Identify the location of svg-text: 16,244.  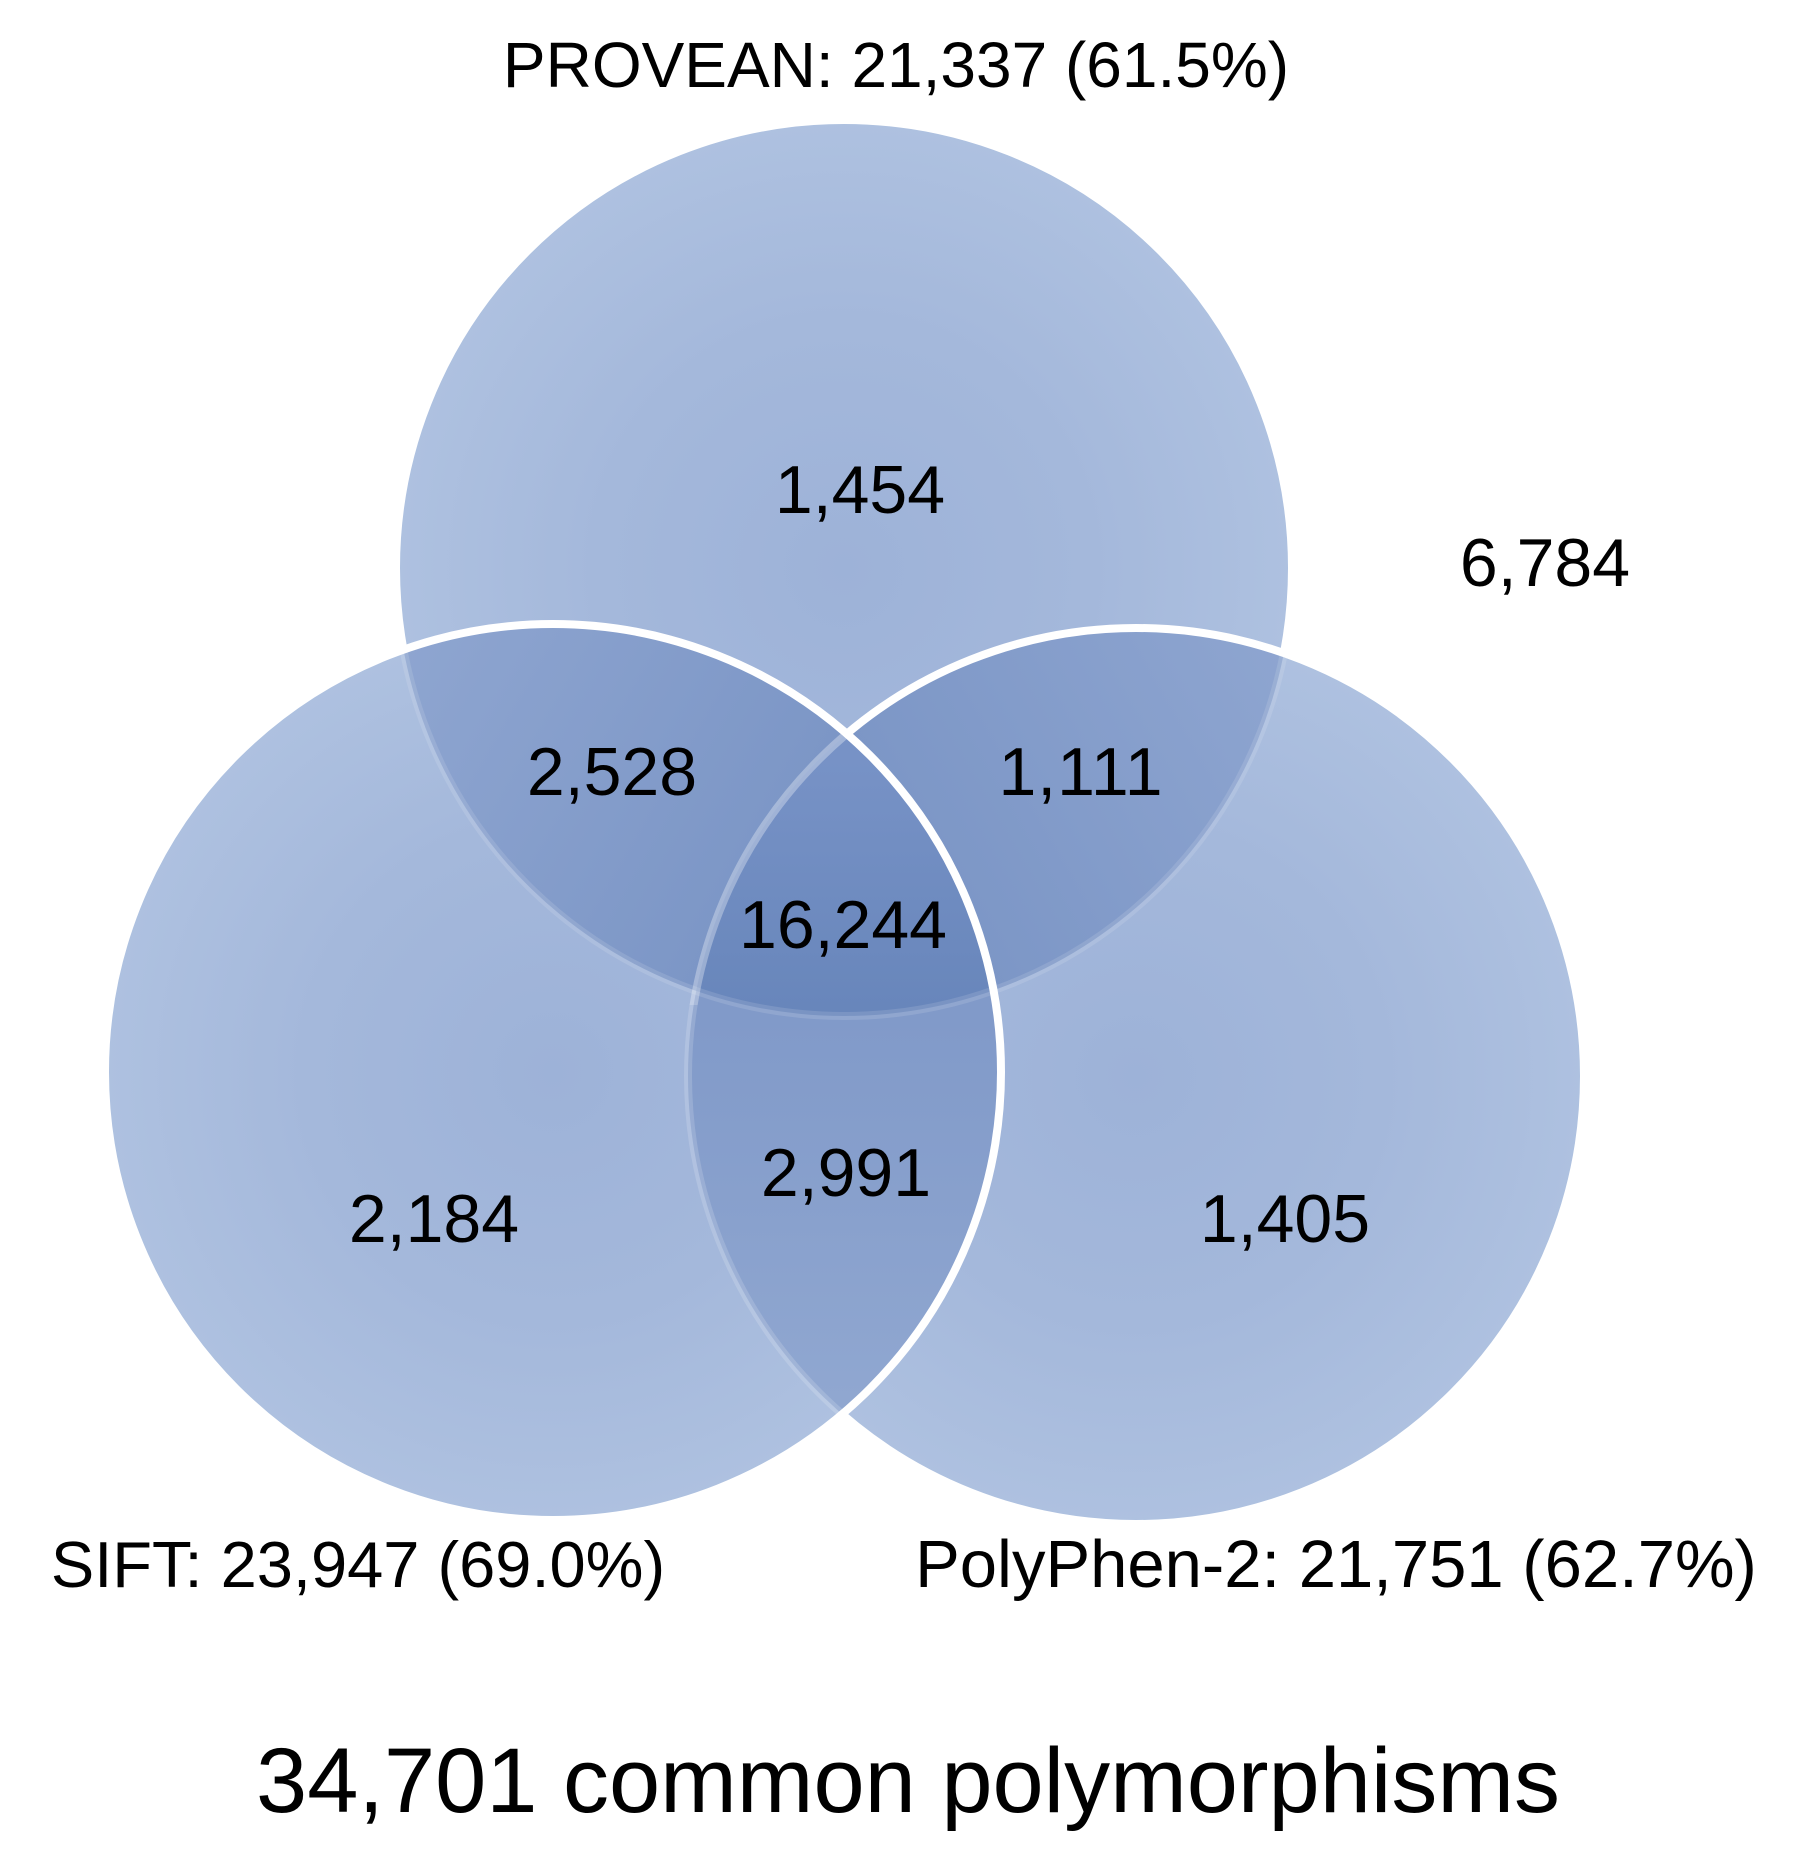
(843, 925).